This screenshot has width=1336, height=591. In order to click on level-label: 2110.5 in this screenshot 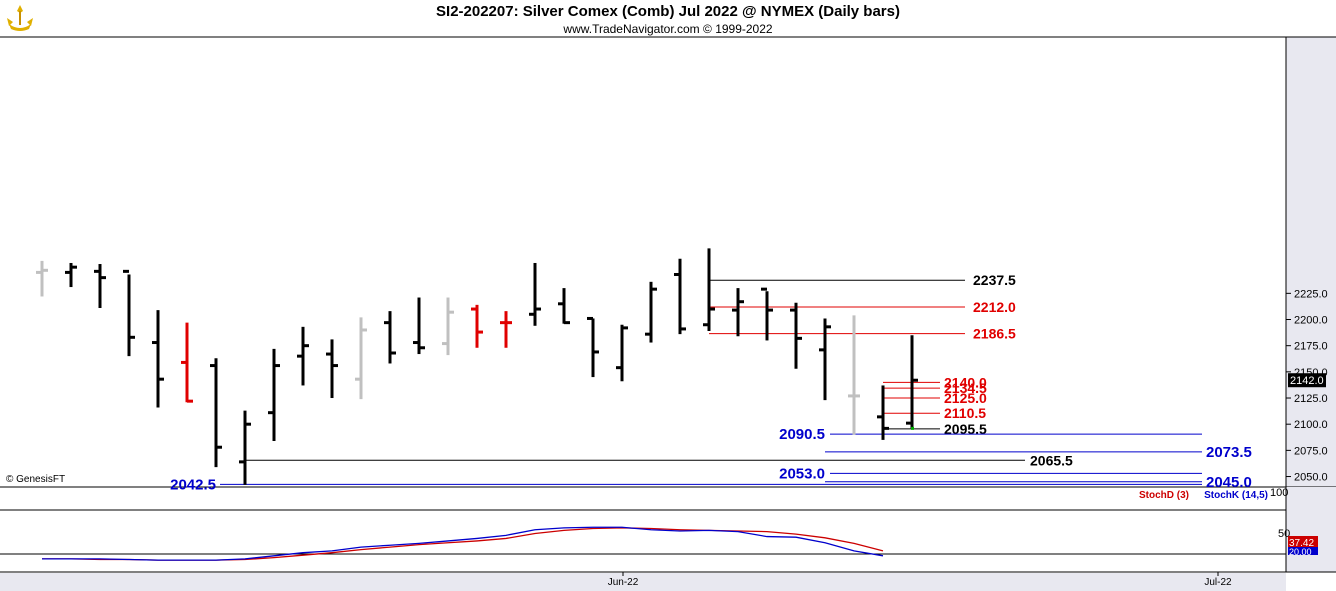, I will do `click(965, 413)`.